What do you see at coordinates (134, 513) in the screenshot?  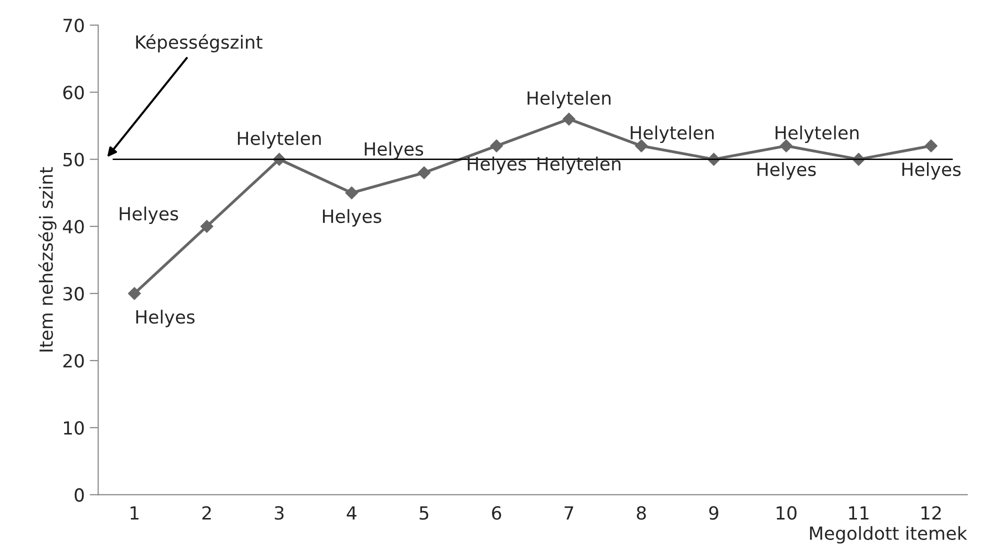 I see `x-tick-label: 1` at bounding box center [134, 513].